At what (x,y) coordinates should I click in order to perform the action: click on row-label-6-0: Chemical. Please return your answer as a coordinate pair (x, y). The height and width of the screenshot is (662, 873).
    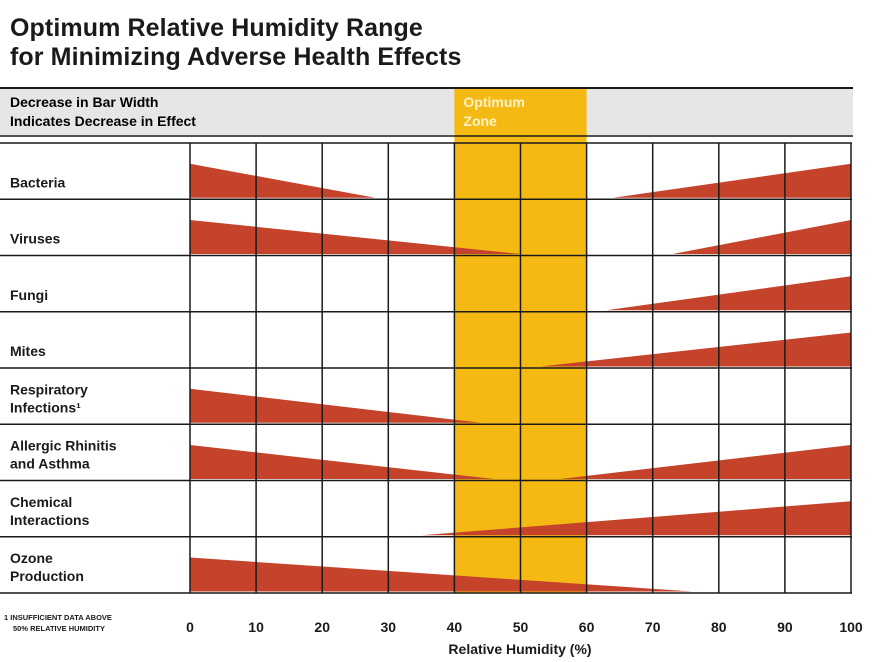
    Looking at the image, I should click on (41, 502).